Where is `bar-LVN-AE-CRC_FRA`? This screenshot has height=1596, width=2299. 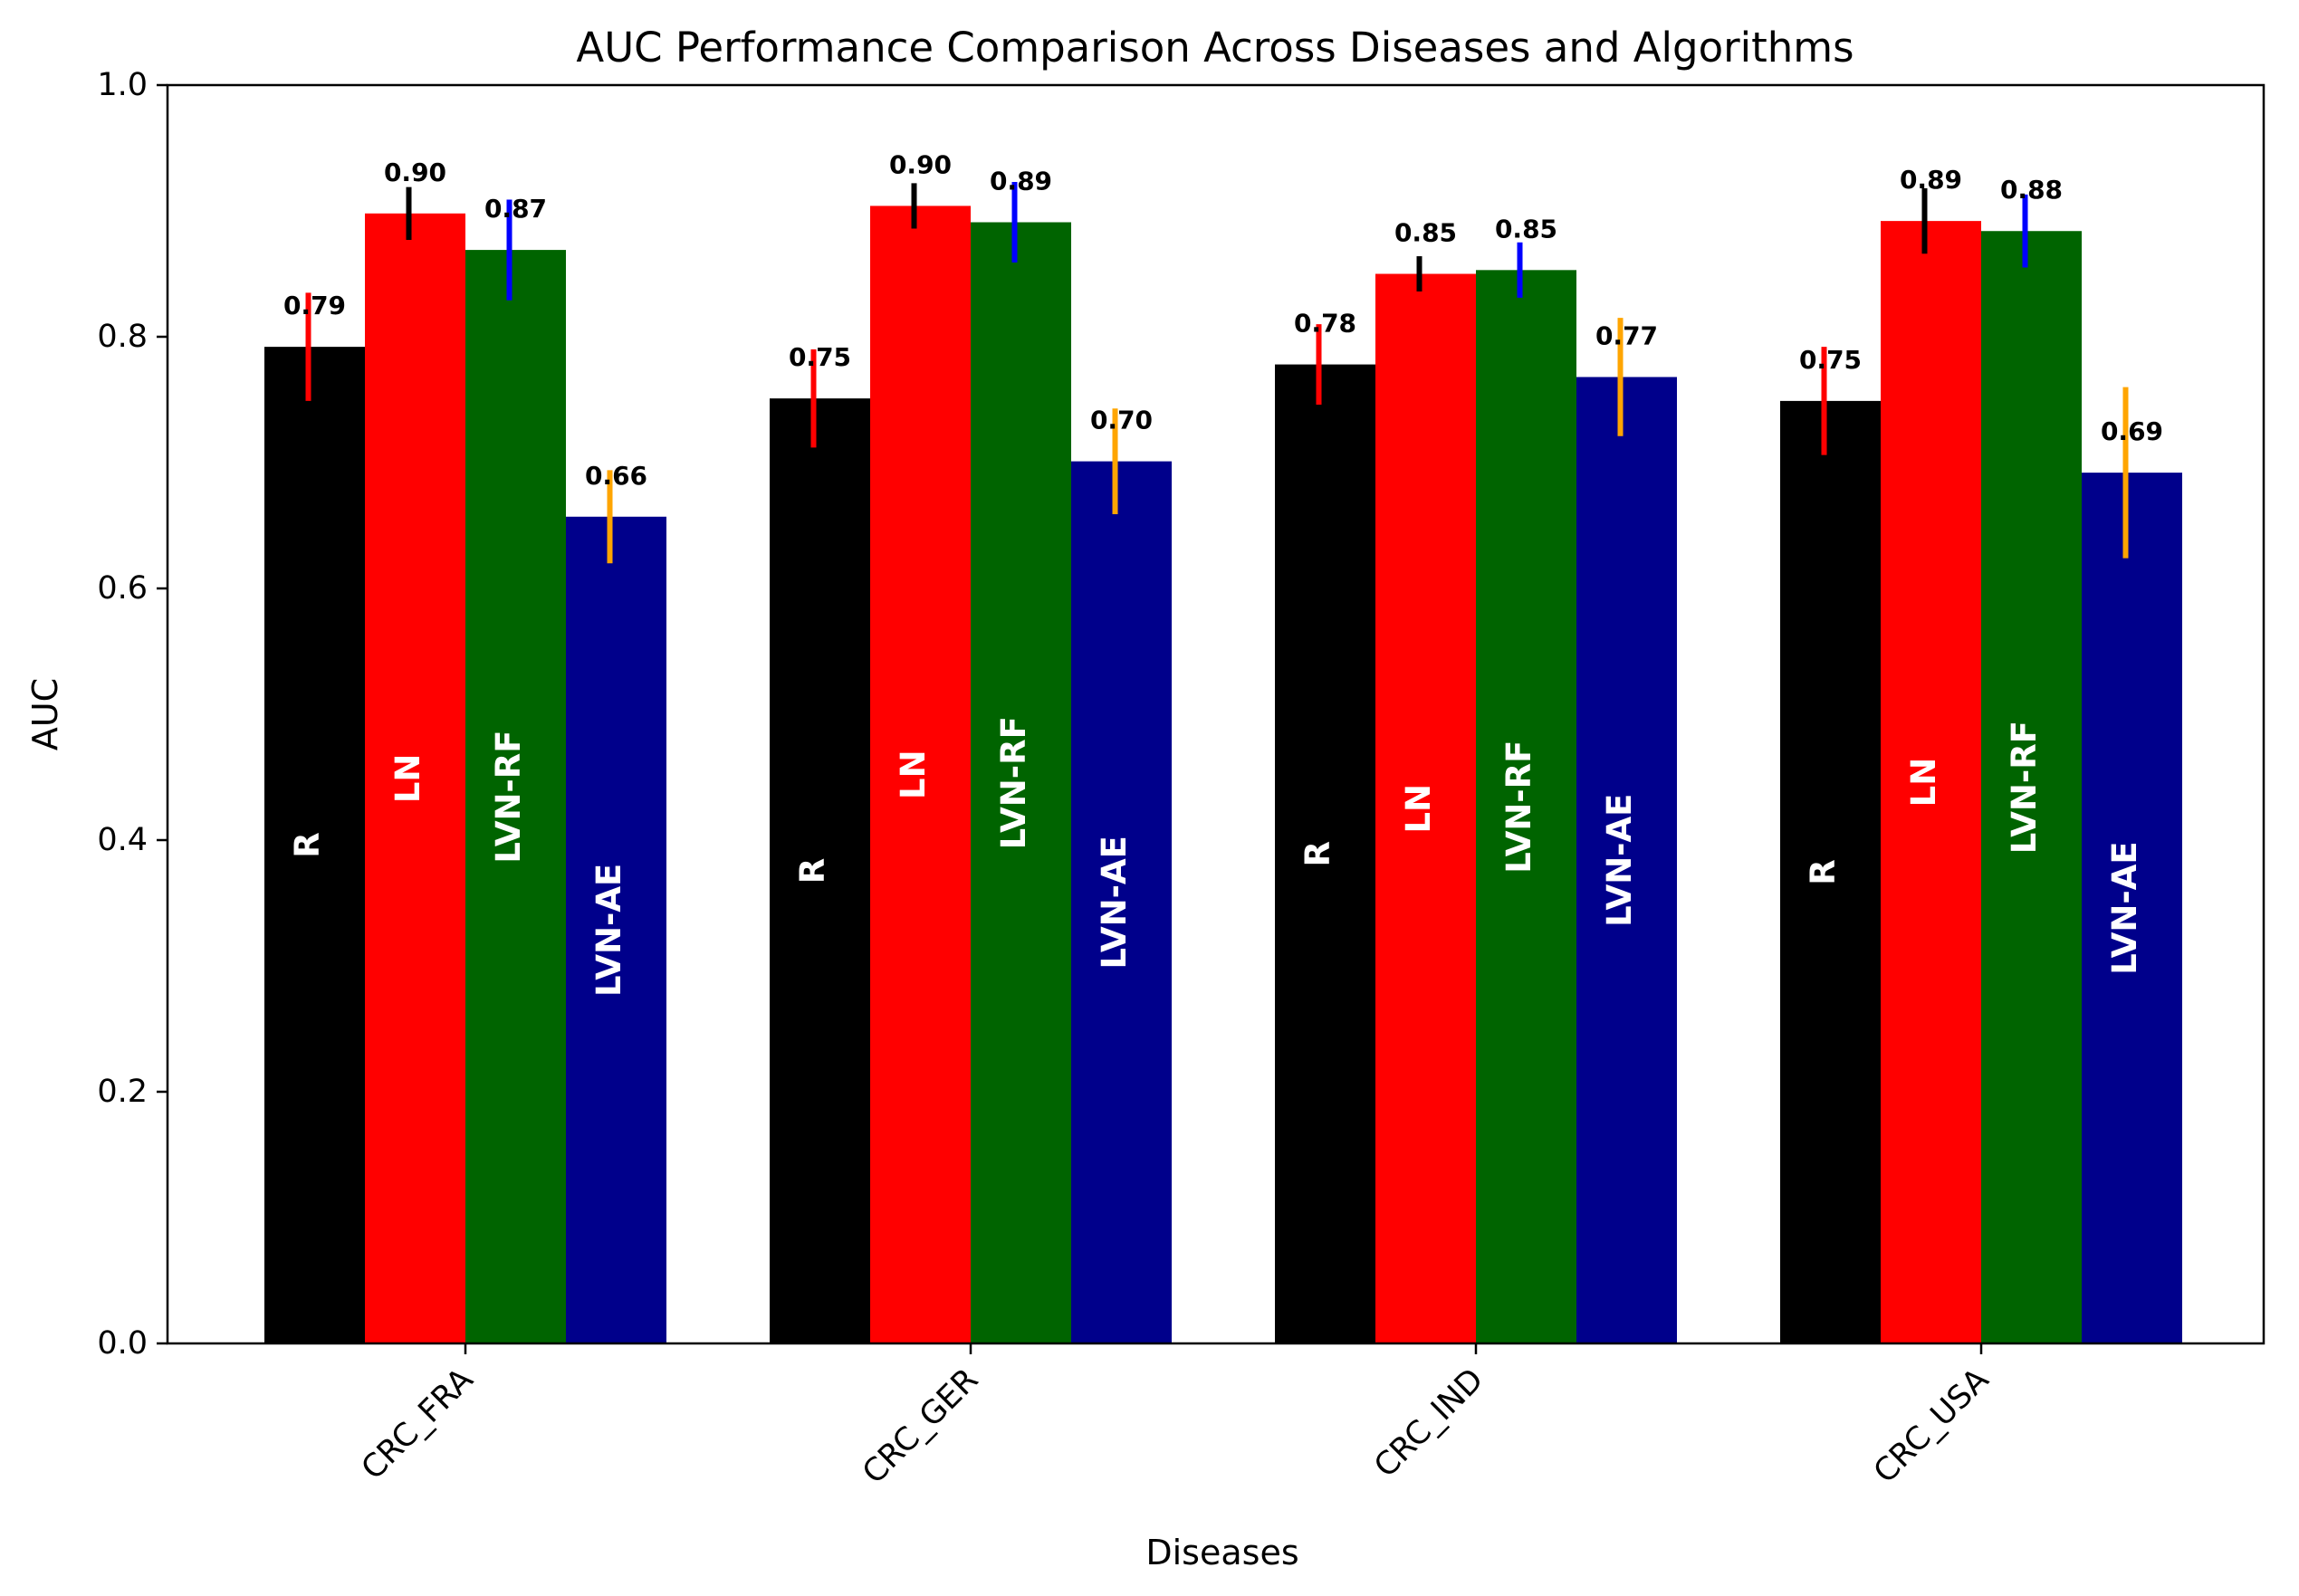 bar-LVN-AE-CRC_FRA is located at coordinates (616, 929).